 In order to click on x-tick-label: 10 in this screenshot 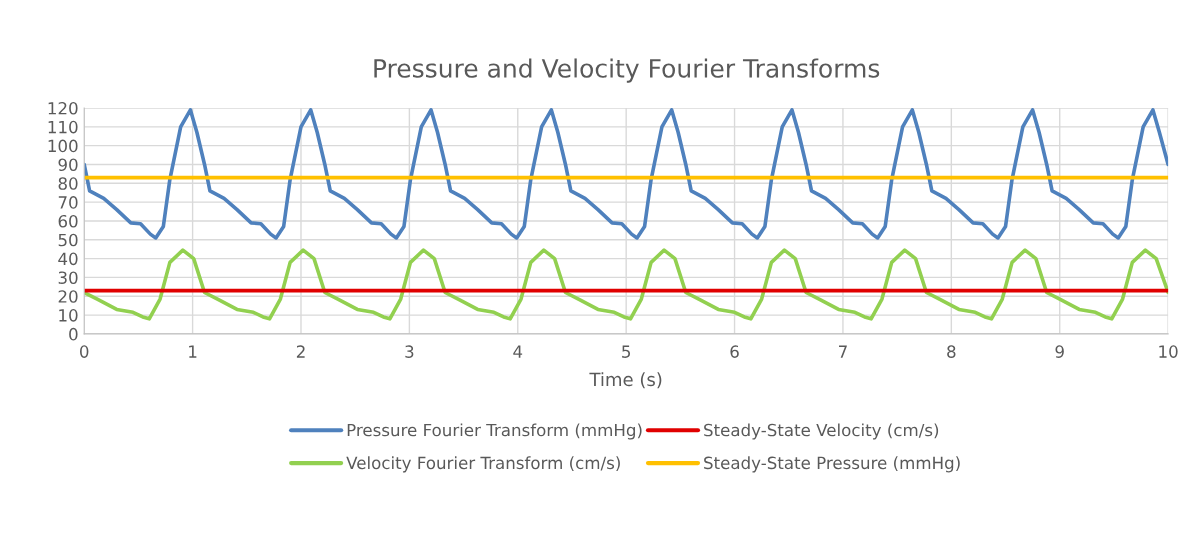, I will do `click(1168, 351)`.